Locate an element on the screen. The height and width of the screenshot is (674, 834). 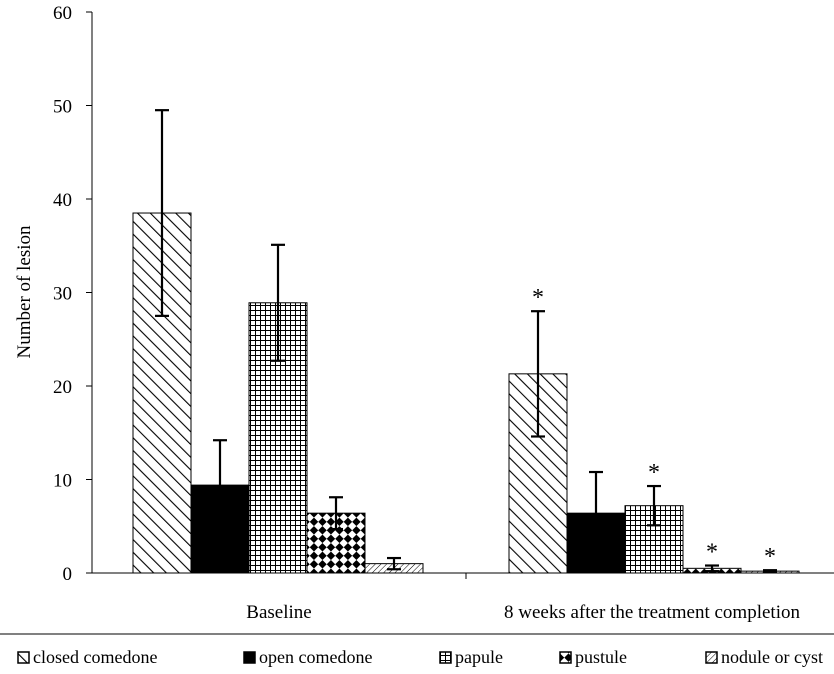
y-tick-label: 10 is located at coordinates (62, 481).